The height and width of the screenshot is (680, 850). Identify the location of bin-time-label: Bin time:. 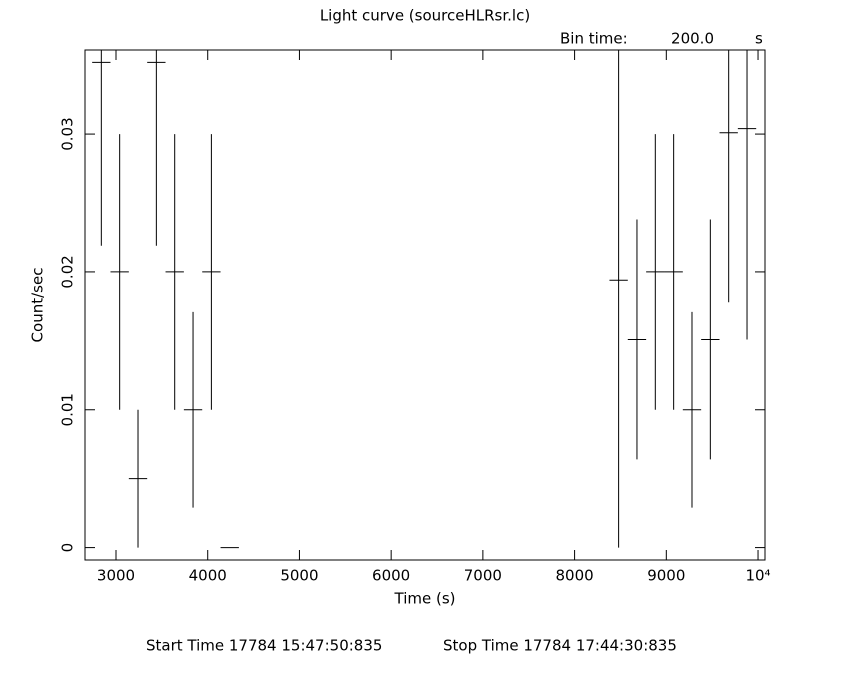
(594, 39).